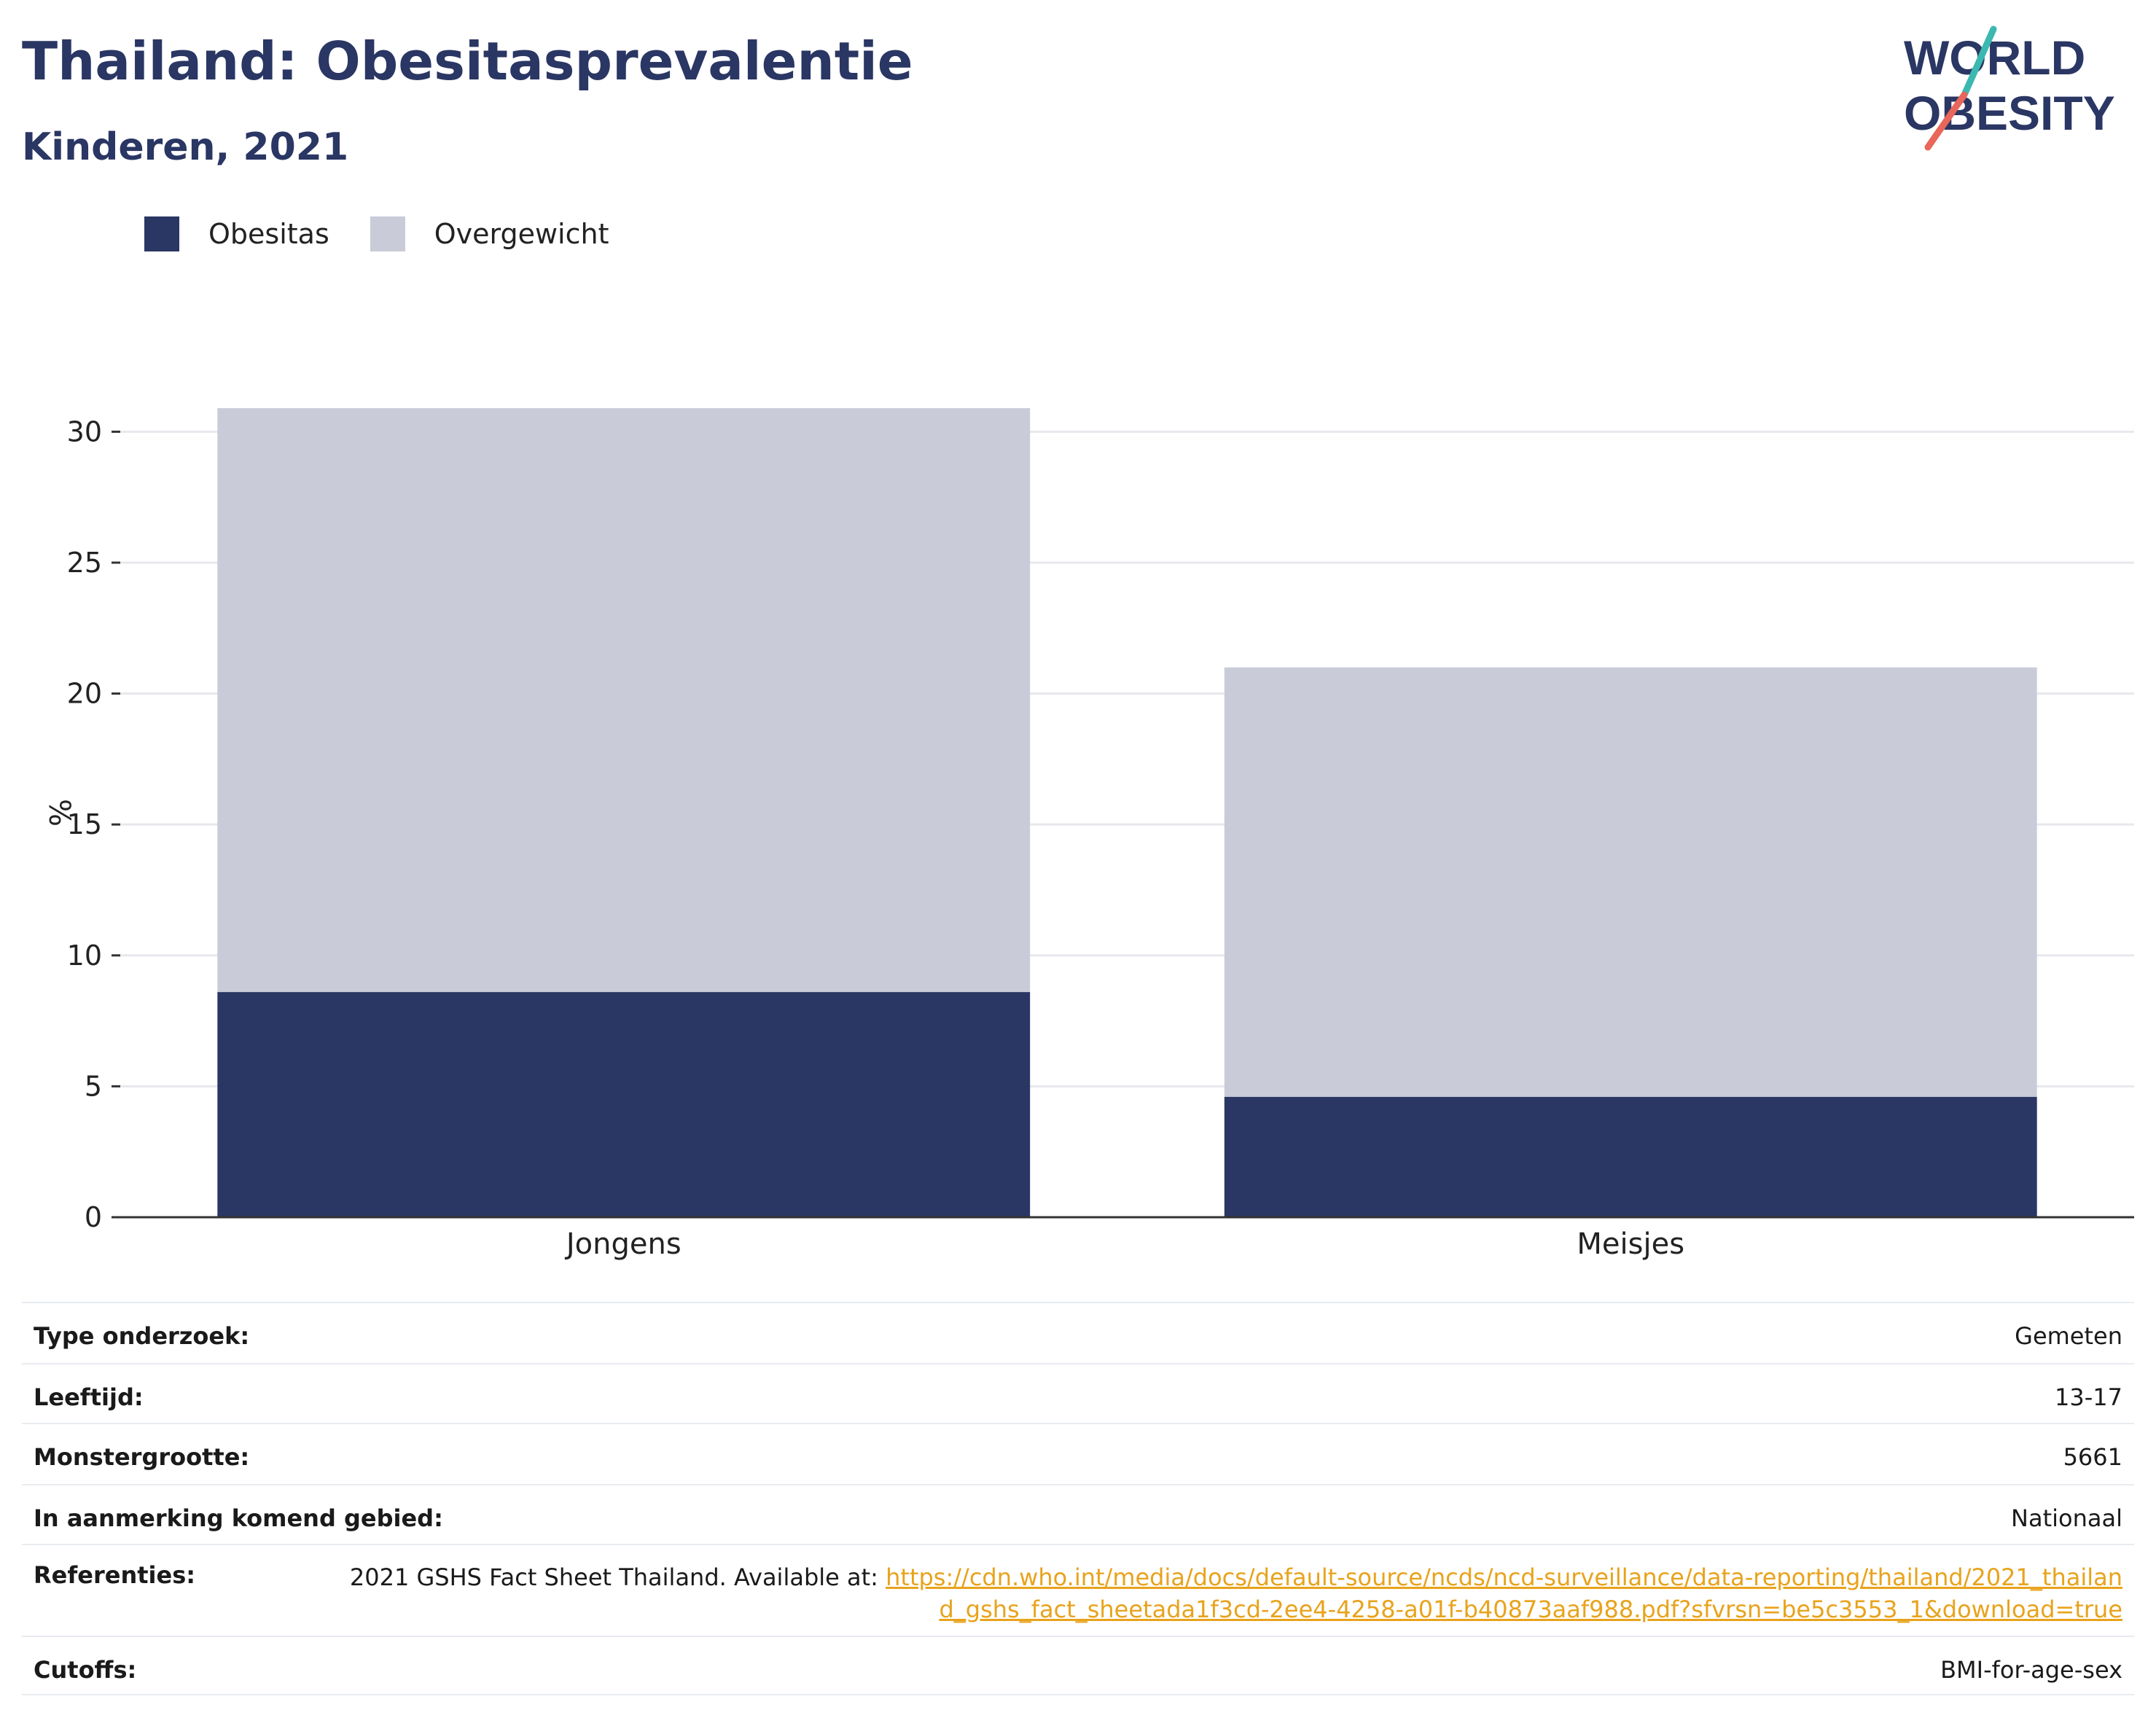 The width and height of the screenshot is (2156, 1734). I want to click on info-label-type: Type onderzoek:, so click(142, 1336).